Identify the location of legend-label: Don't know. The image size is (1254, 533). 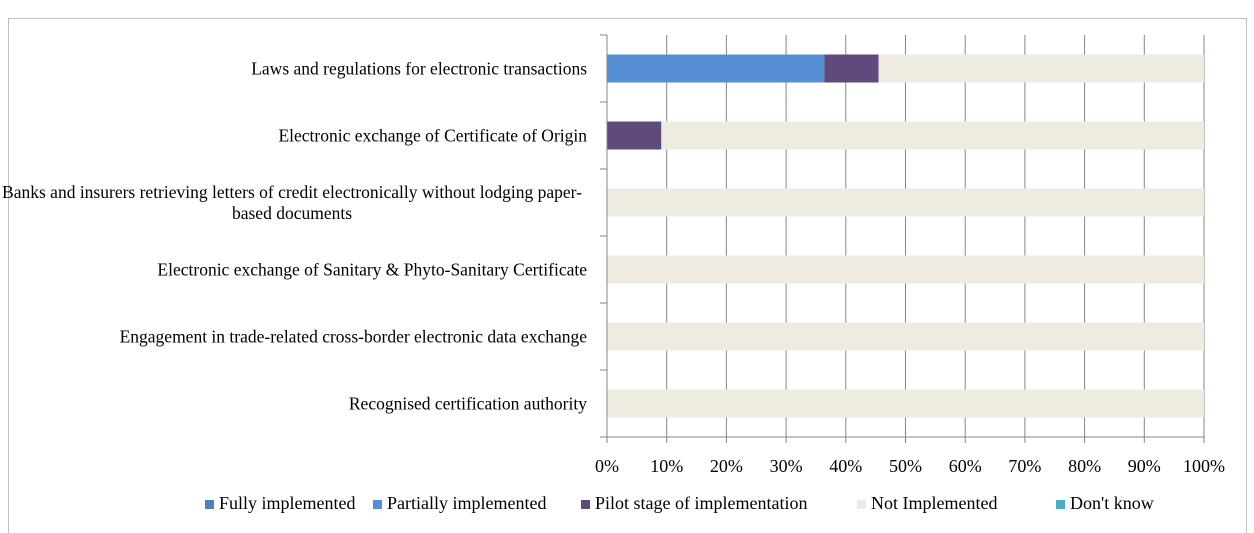
(1112, 503).